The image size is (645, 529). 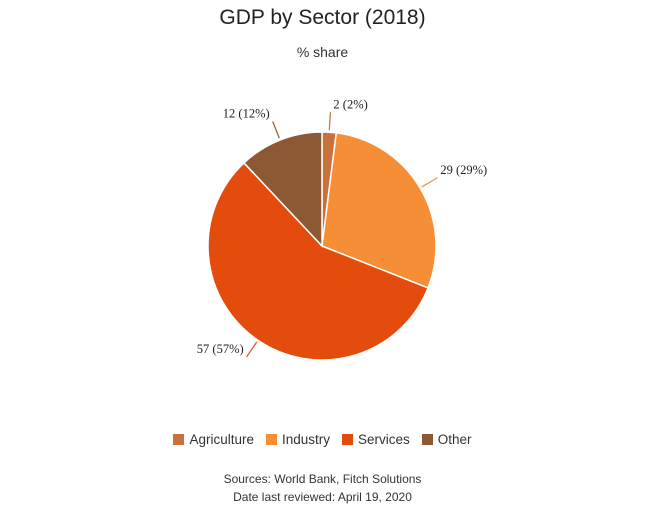 What do you see at coordinates (384, 439) in the screenshot?
I see `legend-label-services: Services` at bounding box center [384, 439].